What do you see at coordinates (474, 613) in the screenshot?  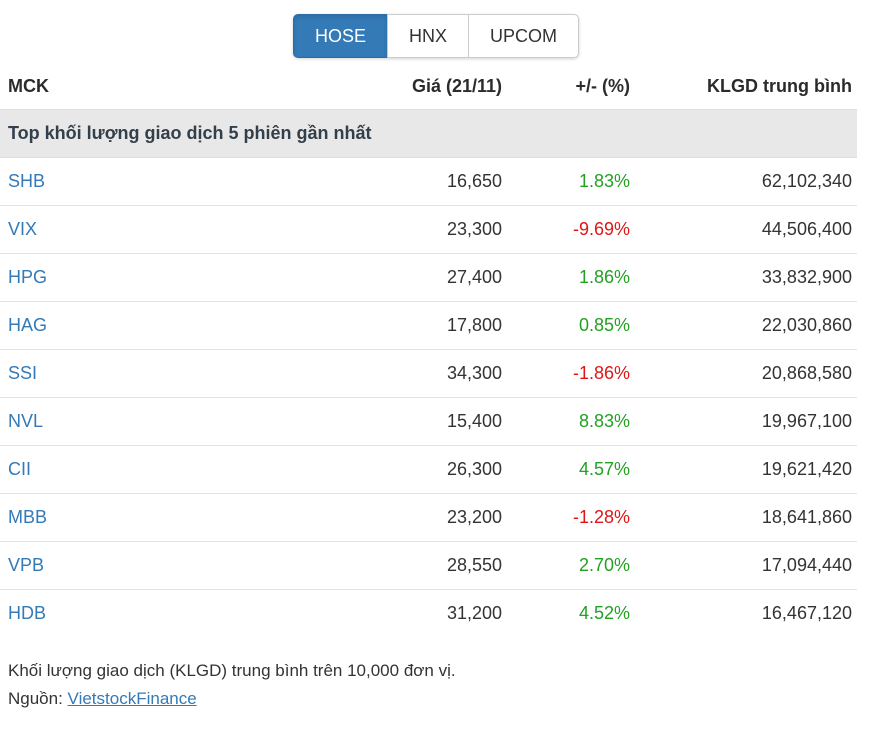 I see `price-cell: 31,200` at bounding box center [474, 613].